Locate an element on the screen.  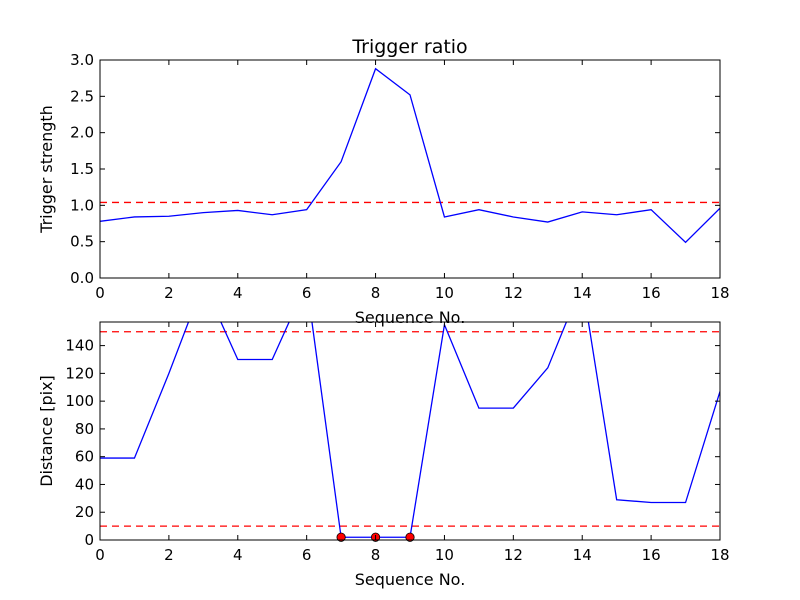
y-axis-label: Trigger strength is located at coordinates (46, 169).